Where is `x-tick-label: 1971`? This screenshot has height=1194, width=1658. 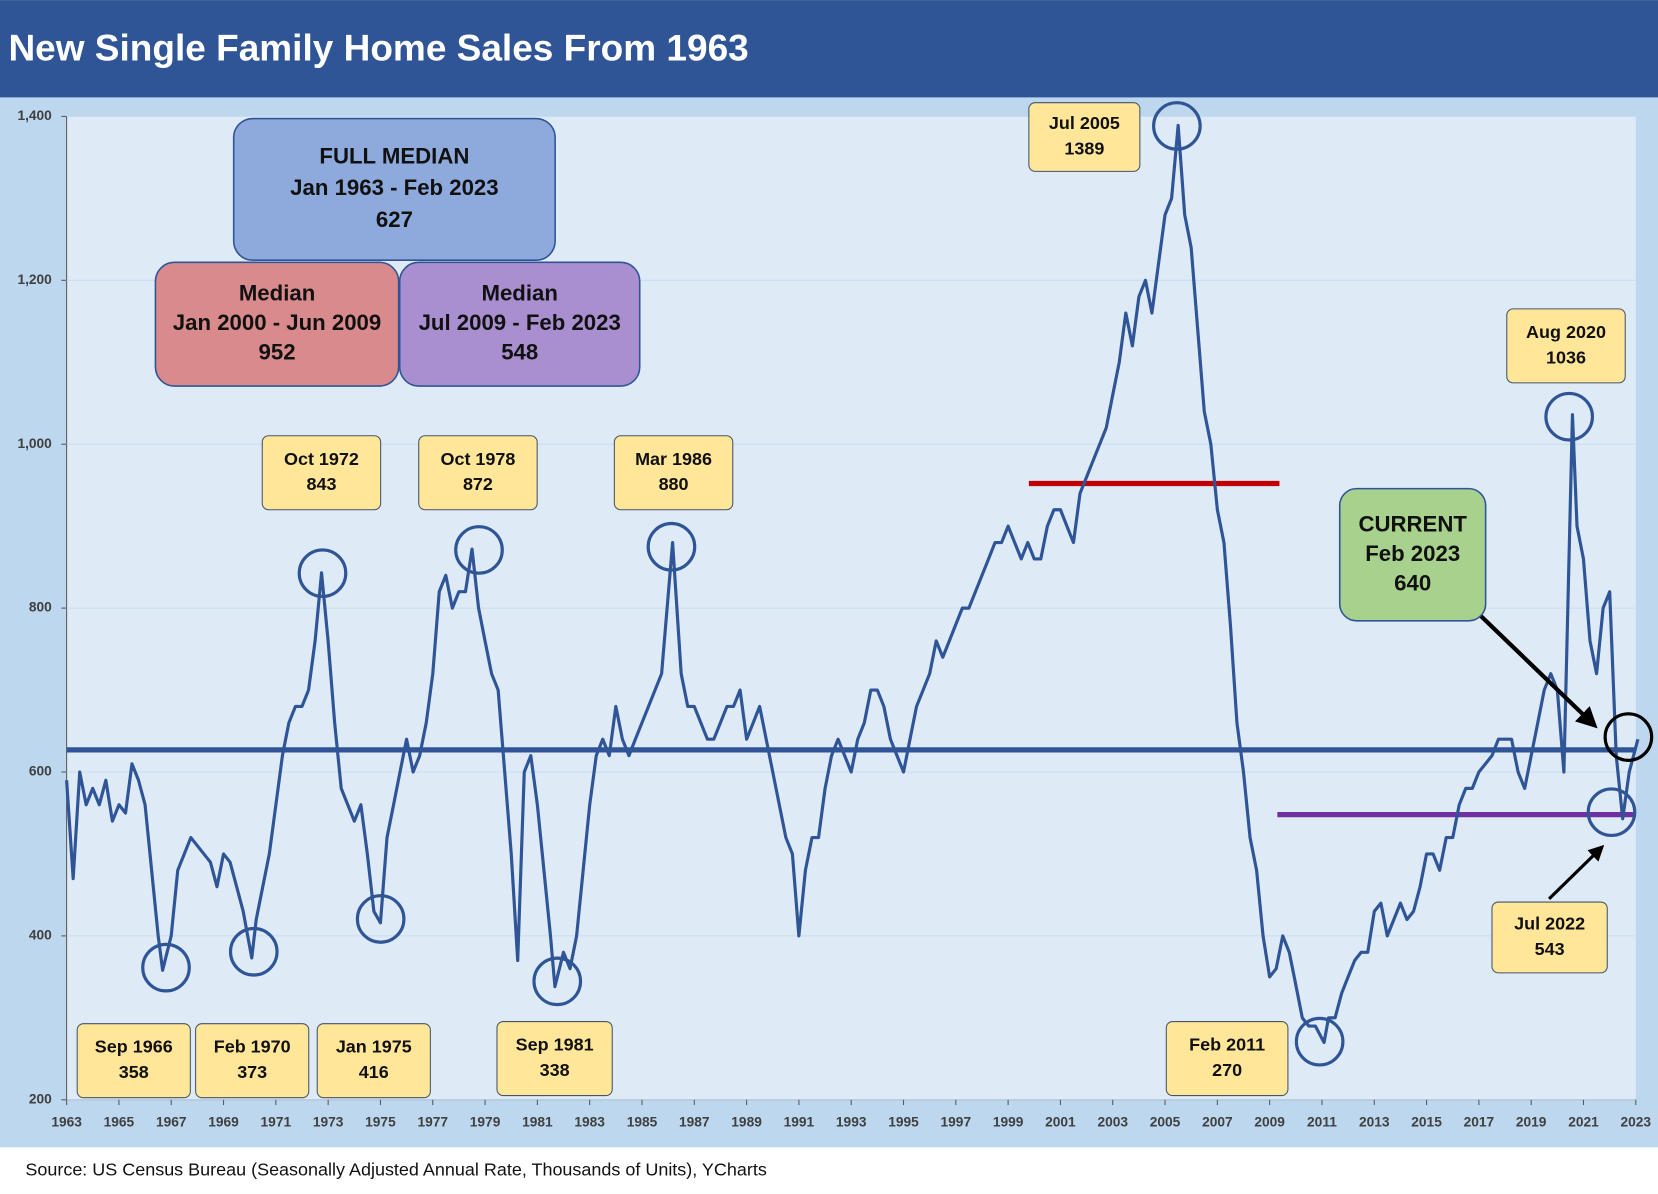 x-tick-label: 1971 is located at coordinates (276, 1122).